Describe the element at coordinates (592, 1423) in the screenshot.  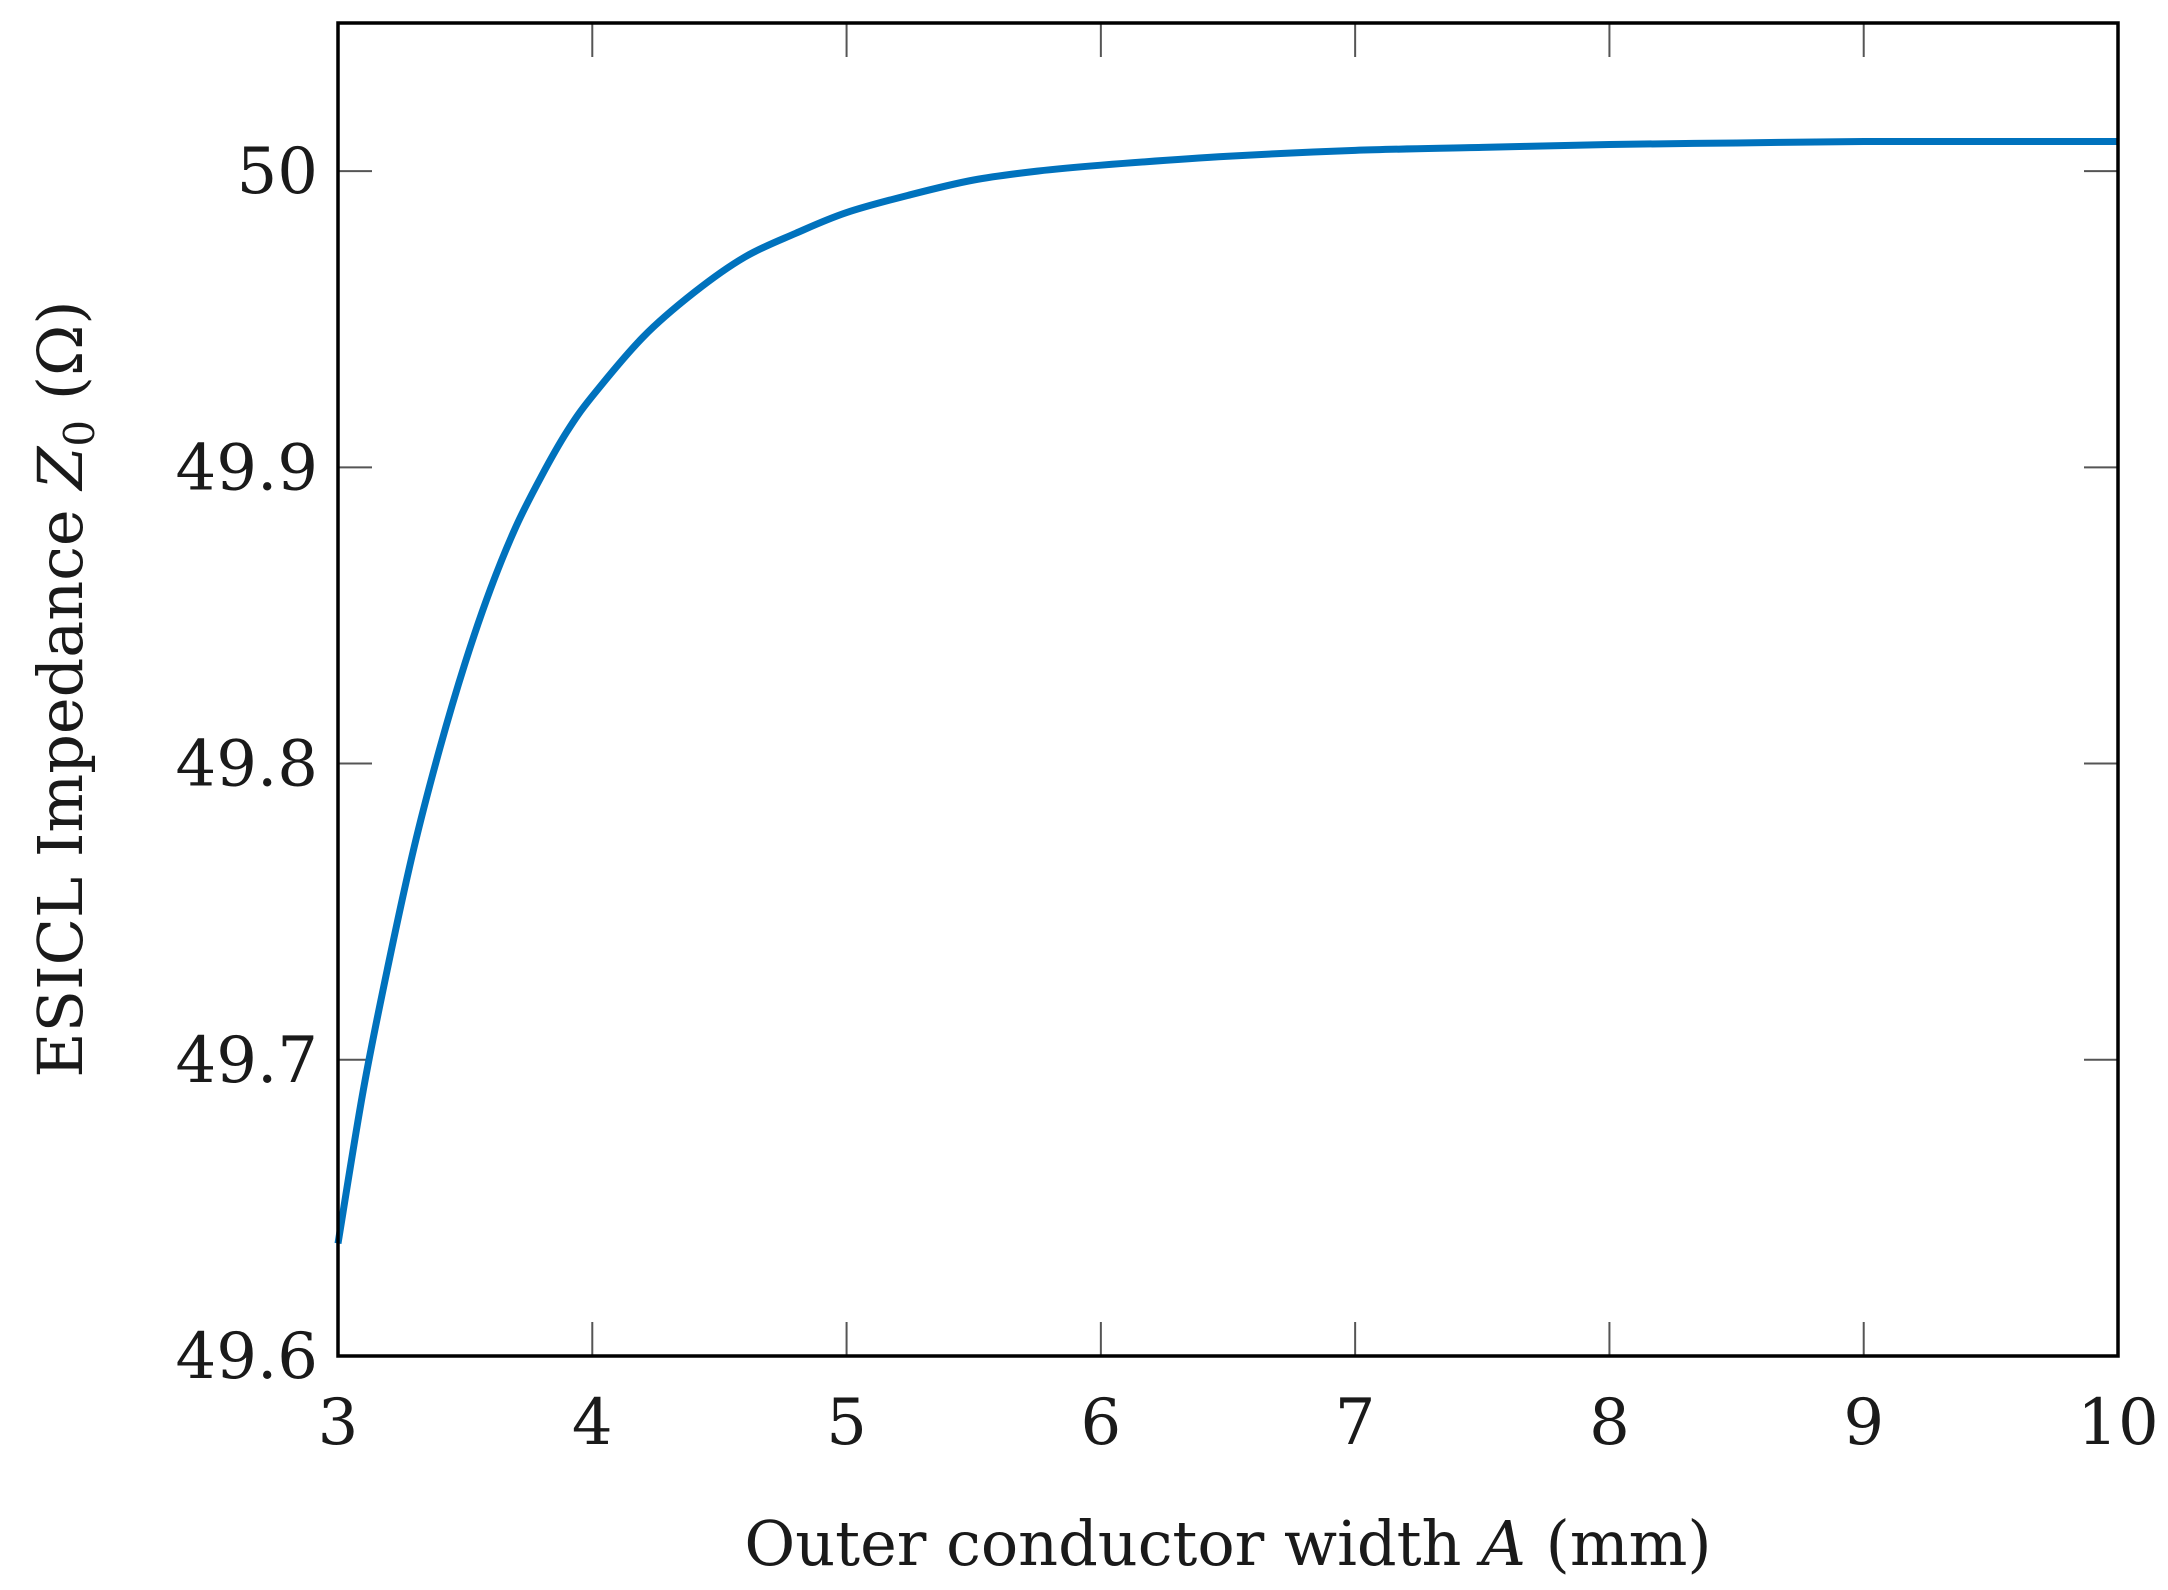
I see `x-tick-label: 4` at that location.